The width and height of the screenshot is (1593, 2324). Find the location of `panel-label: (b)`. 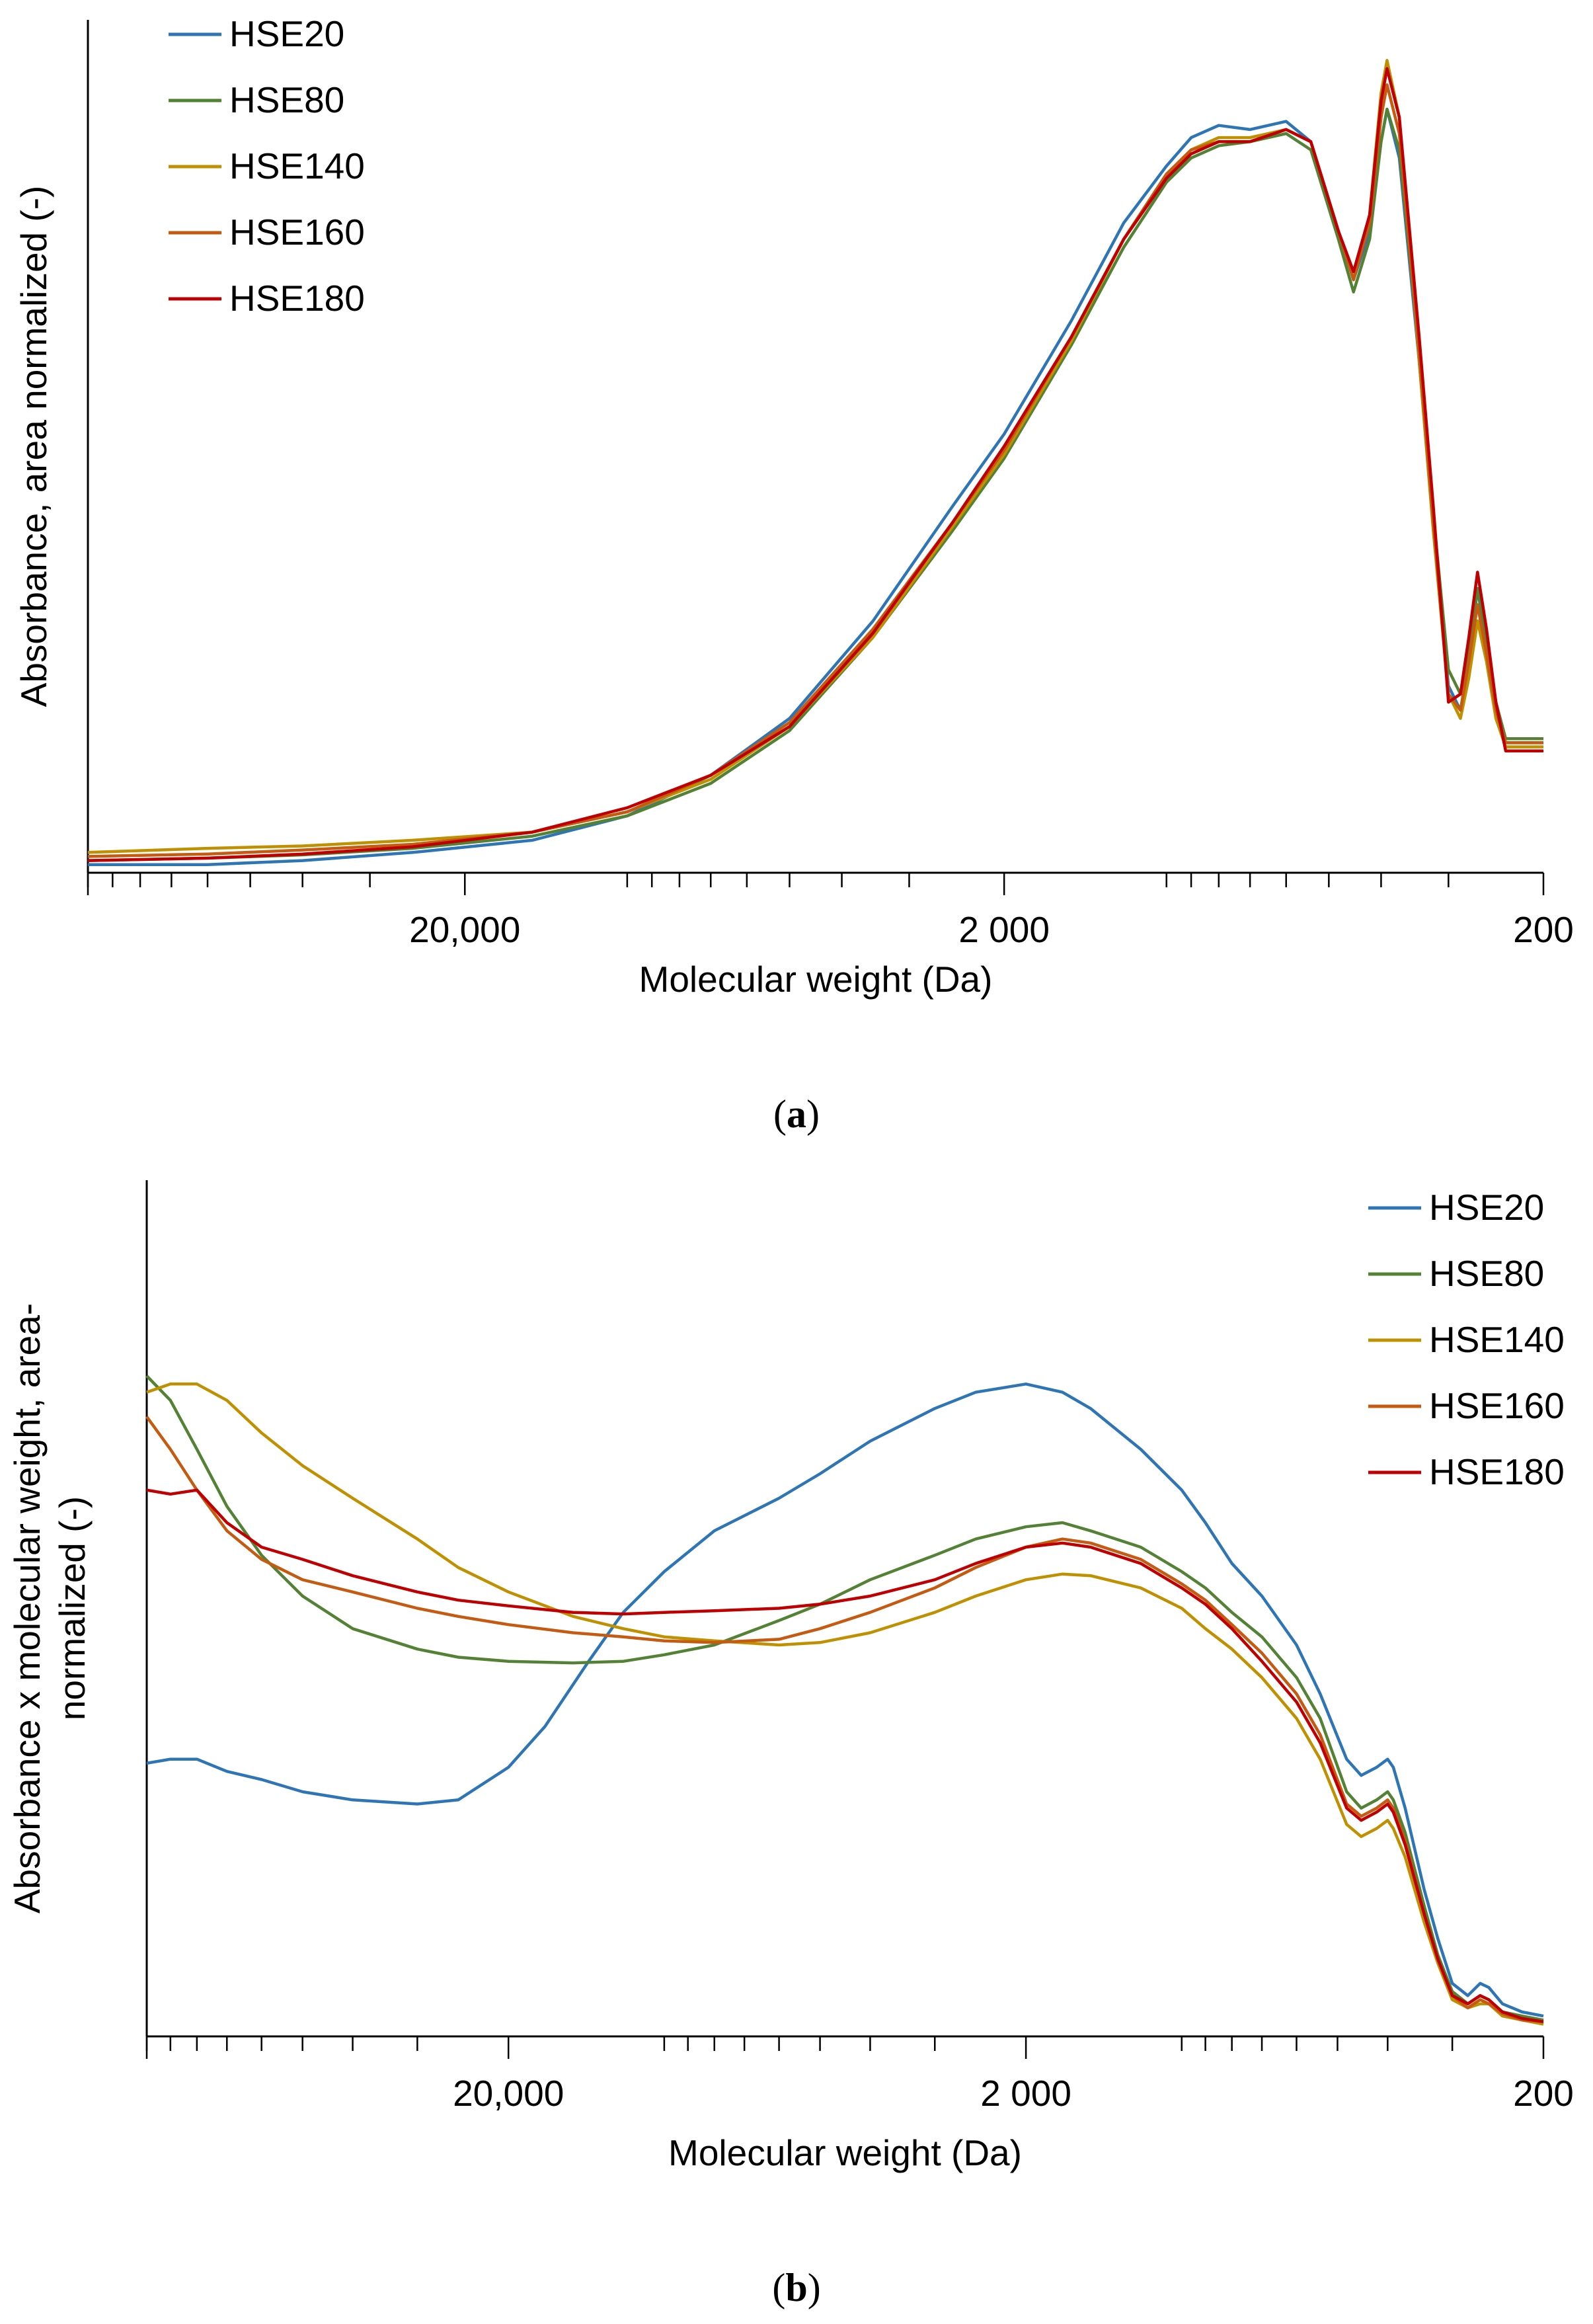

panel-label: (b) is located at coordinates (796, 2287).